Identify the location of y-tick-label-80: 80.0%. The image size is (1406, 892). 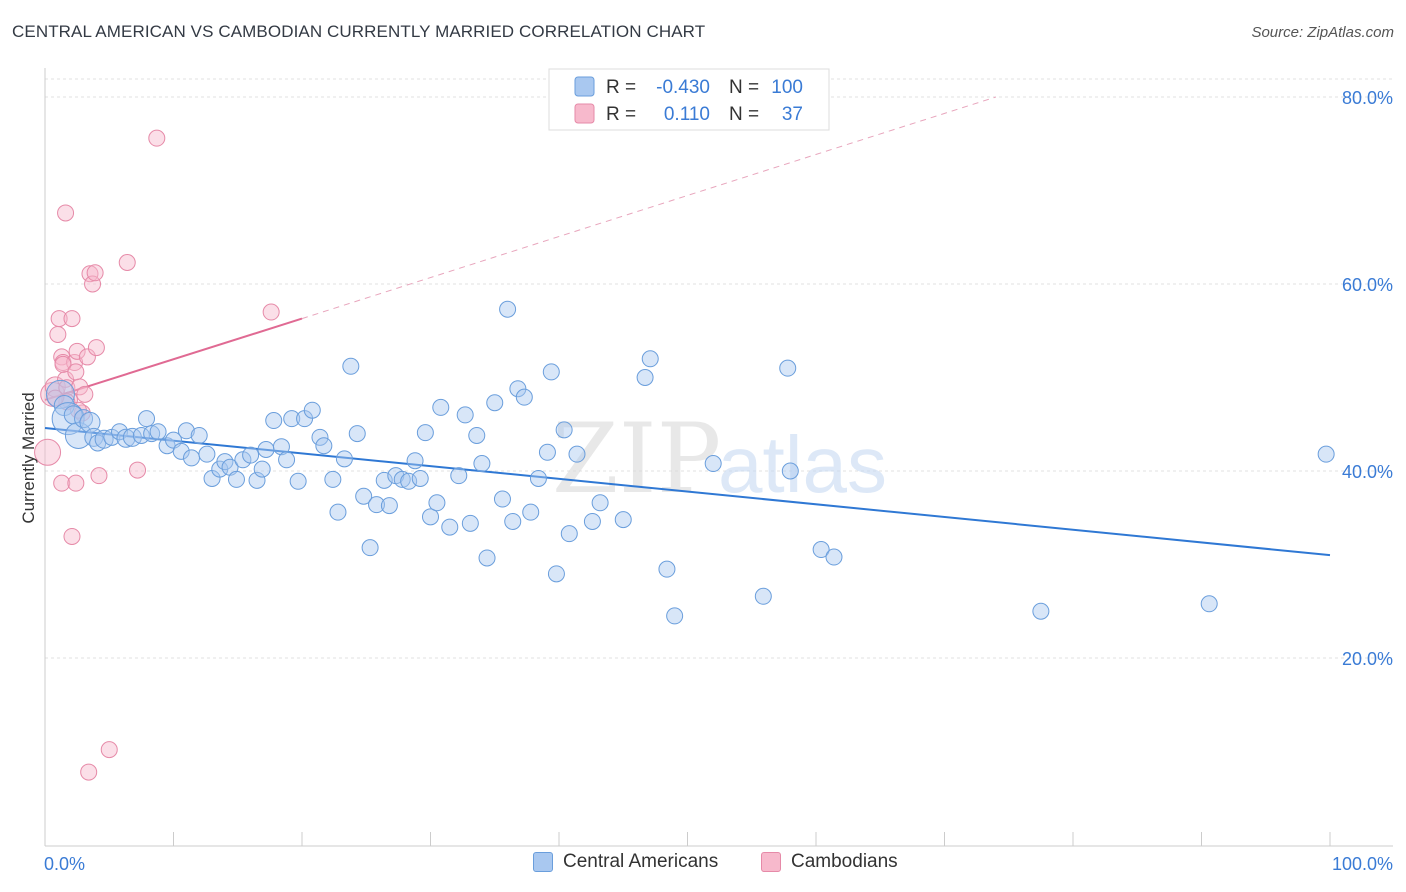
(1367, 98).